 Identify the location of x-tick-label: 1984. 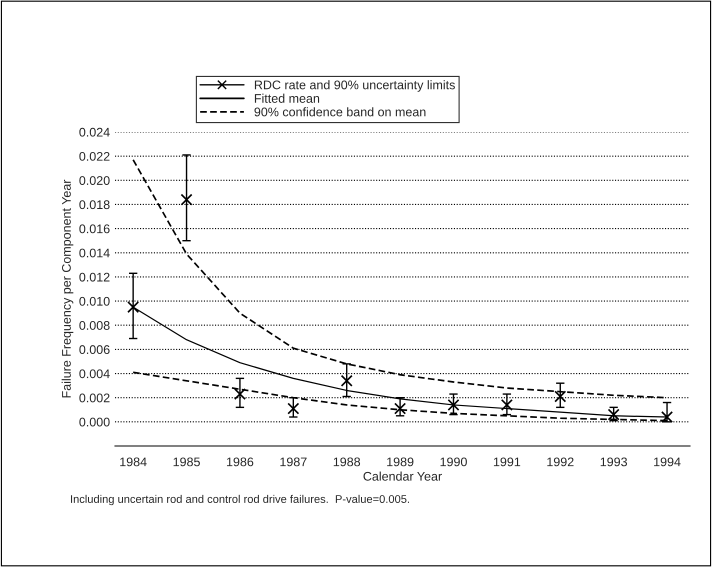
(133, 461).